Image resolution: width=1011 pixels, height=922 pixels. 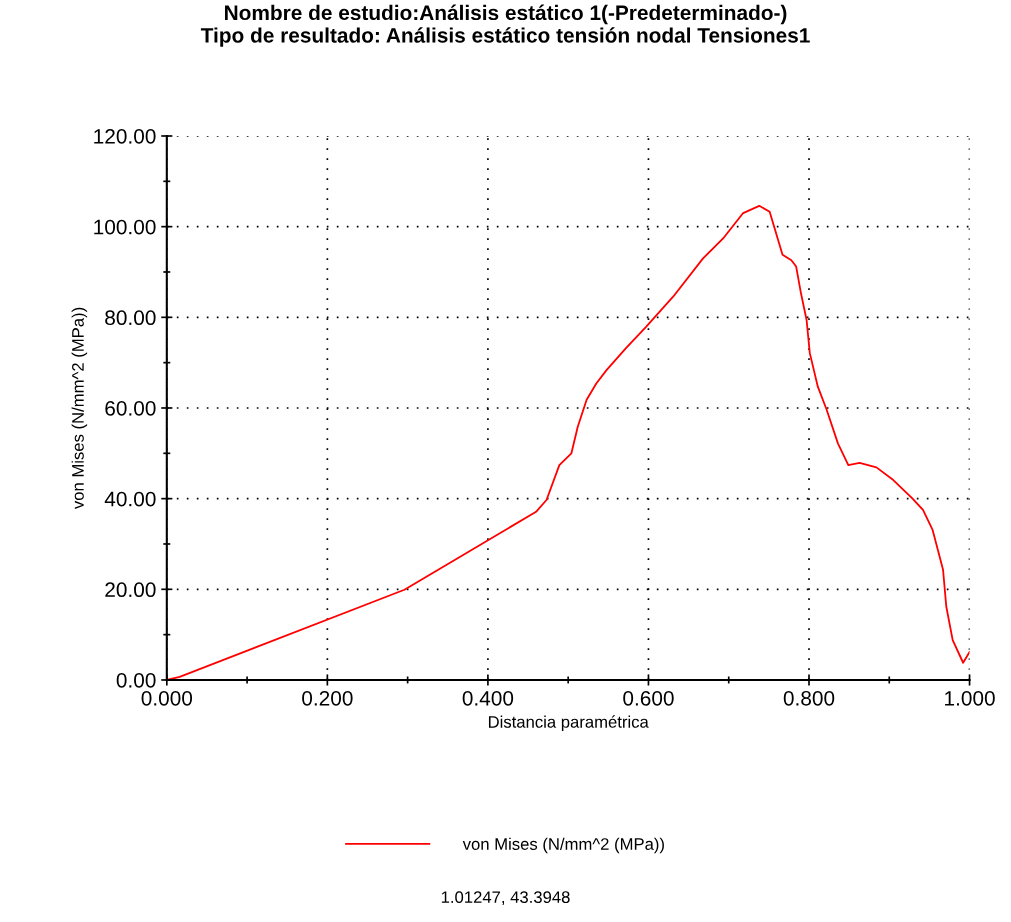 What do you see at coordinates (130, 318) in the screenshot?
I see `y-tick-label: 80.00` at bounding box center [130, 318].